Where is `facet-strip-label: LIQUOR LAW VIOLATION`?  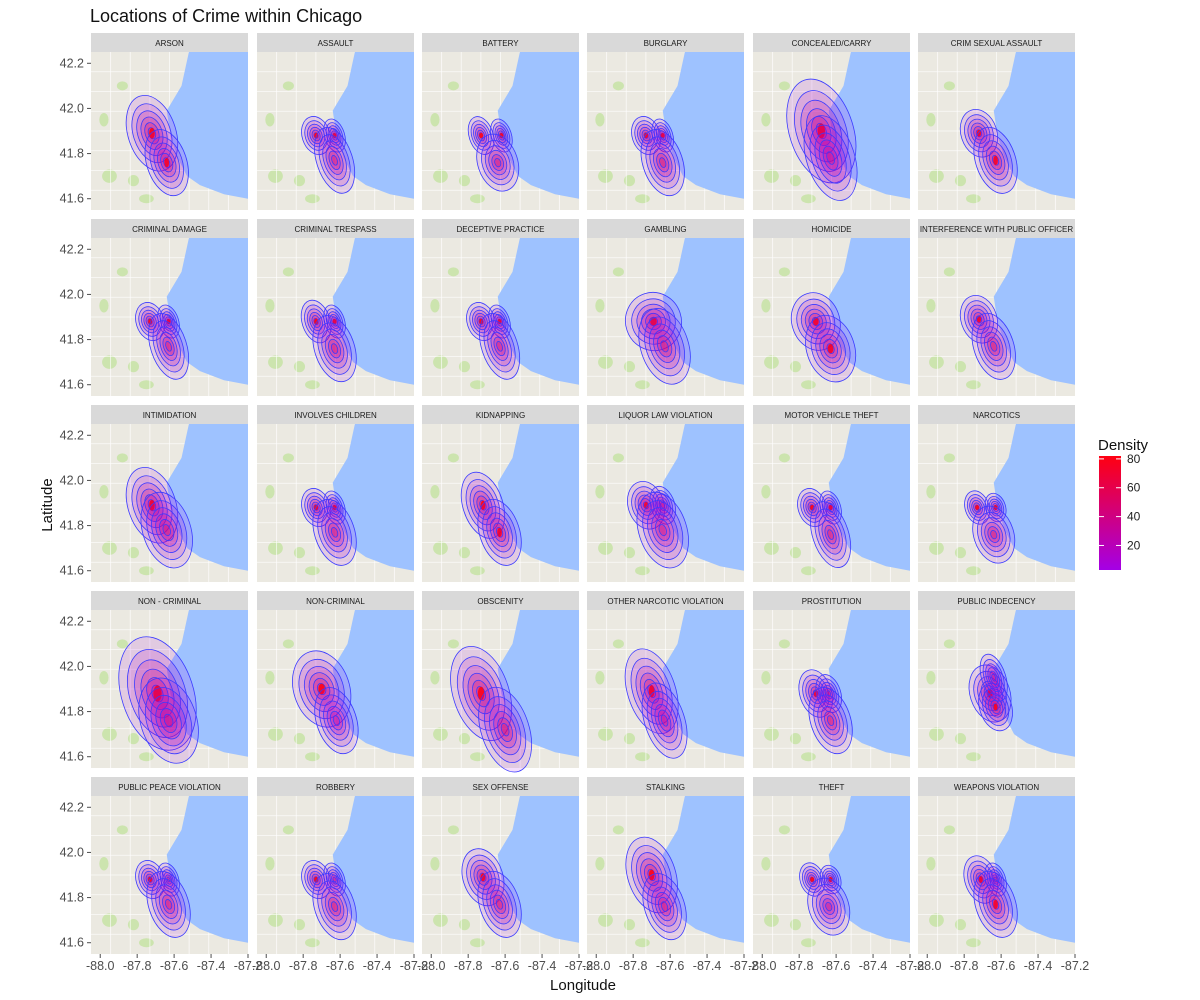
facet-strip-label: LIQUOR LAW VIOLATION is located at coordinates (665, 415).